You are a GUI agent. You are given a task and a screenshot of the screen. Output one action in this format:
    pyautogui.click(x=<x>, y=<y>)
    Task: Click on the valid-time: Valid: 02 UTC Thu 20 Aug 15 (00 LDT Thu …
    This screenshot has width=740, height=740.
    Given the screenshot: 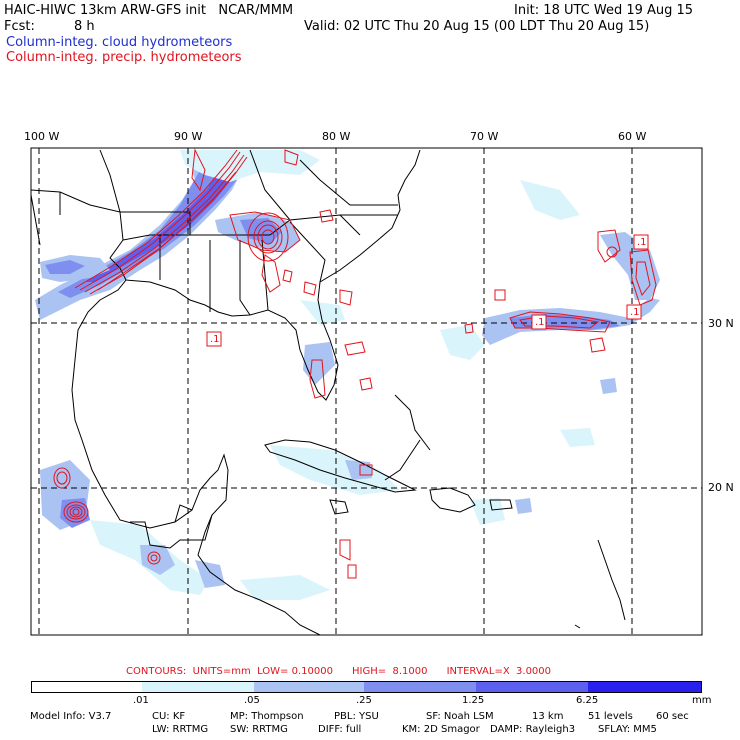 What is the action you would take?
    pyautogui.click(x=477, y=26)
    